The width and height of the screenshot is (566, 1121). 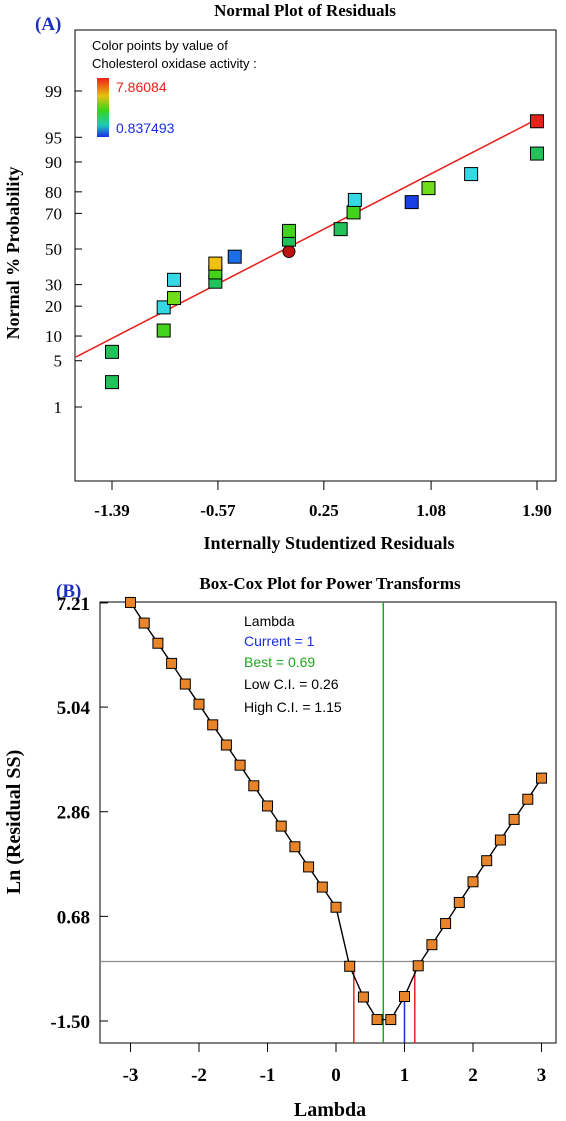 I want to click on a-y-tick-label: 10, so click(x=53, y=336).